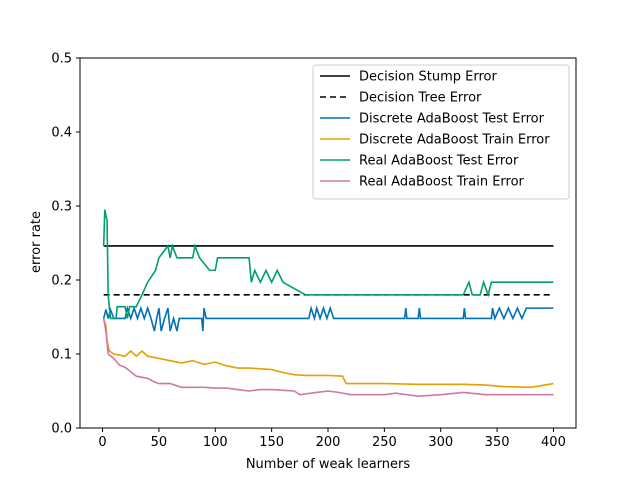  I want to click on y-axis-label: error rate, so click(36, 242).